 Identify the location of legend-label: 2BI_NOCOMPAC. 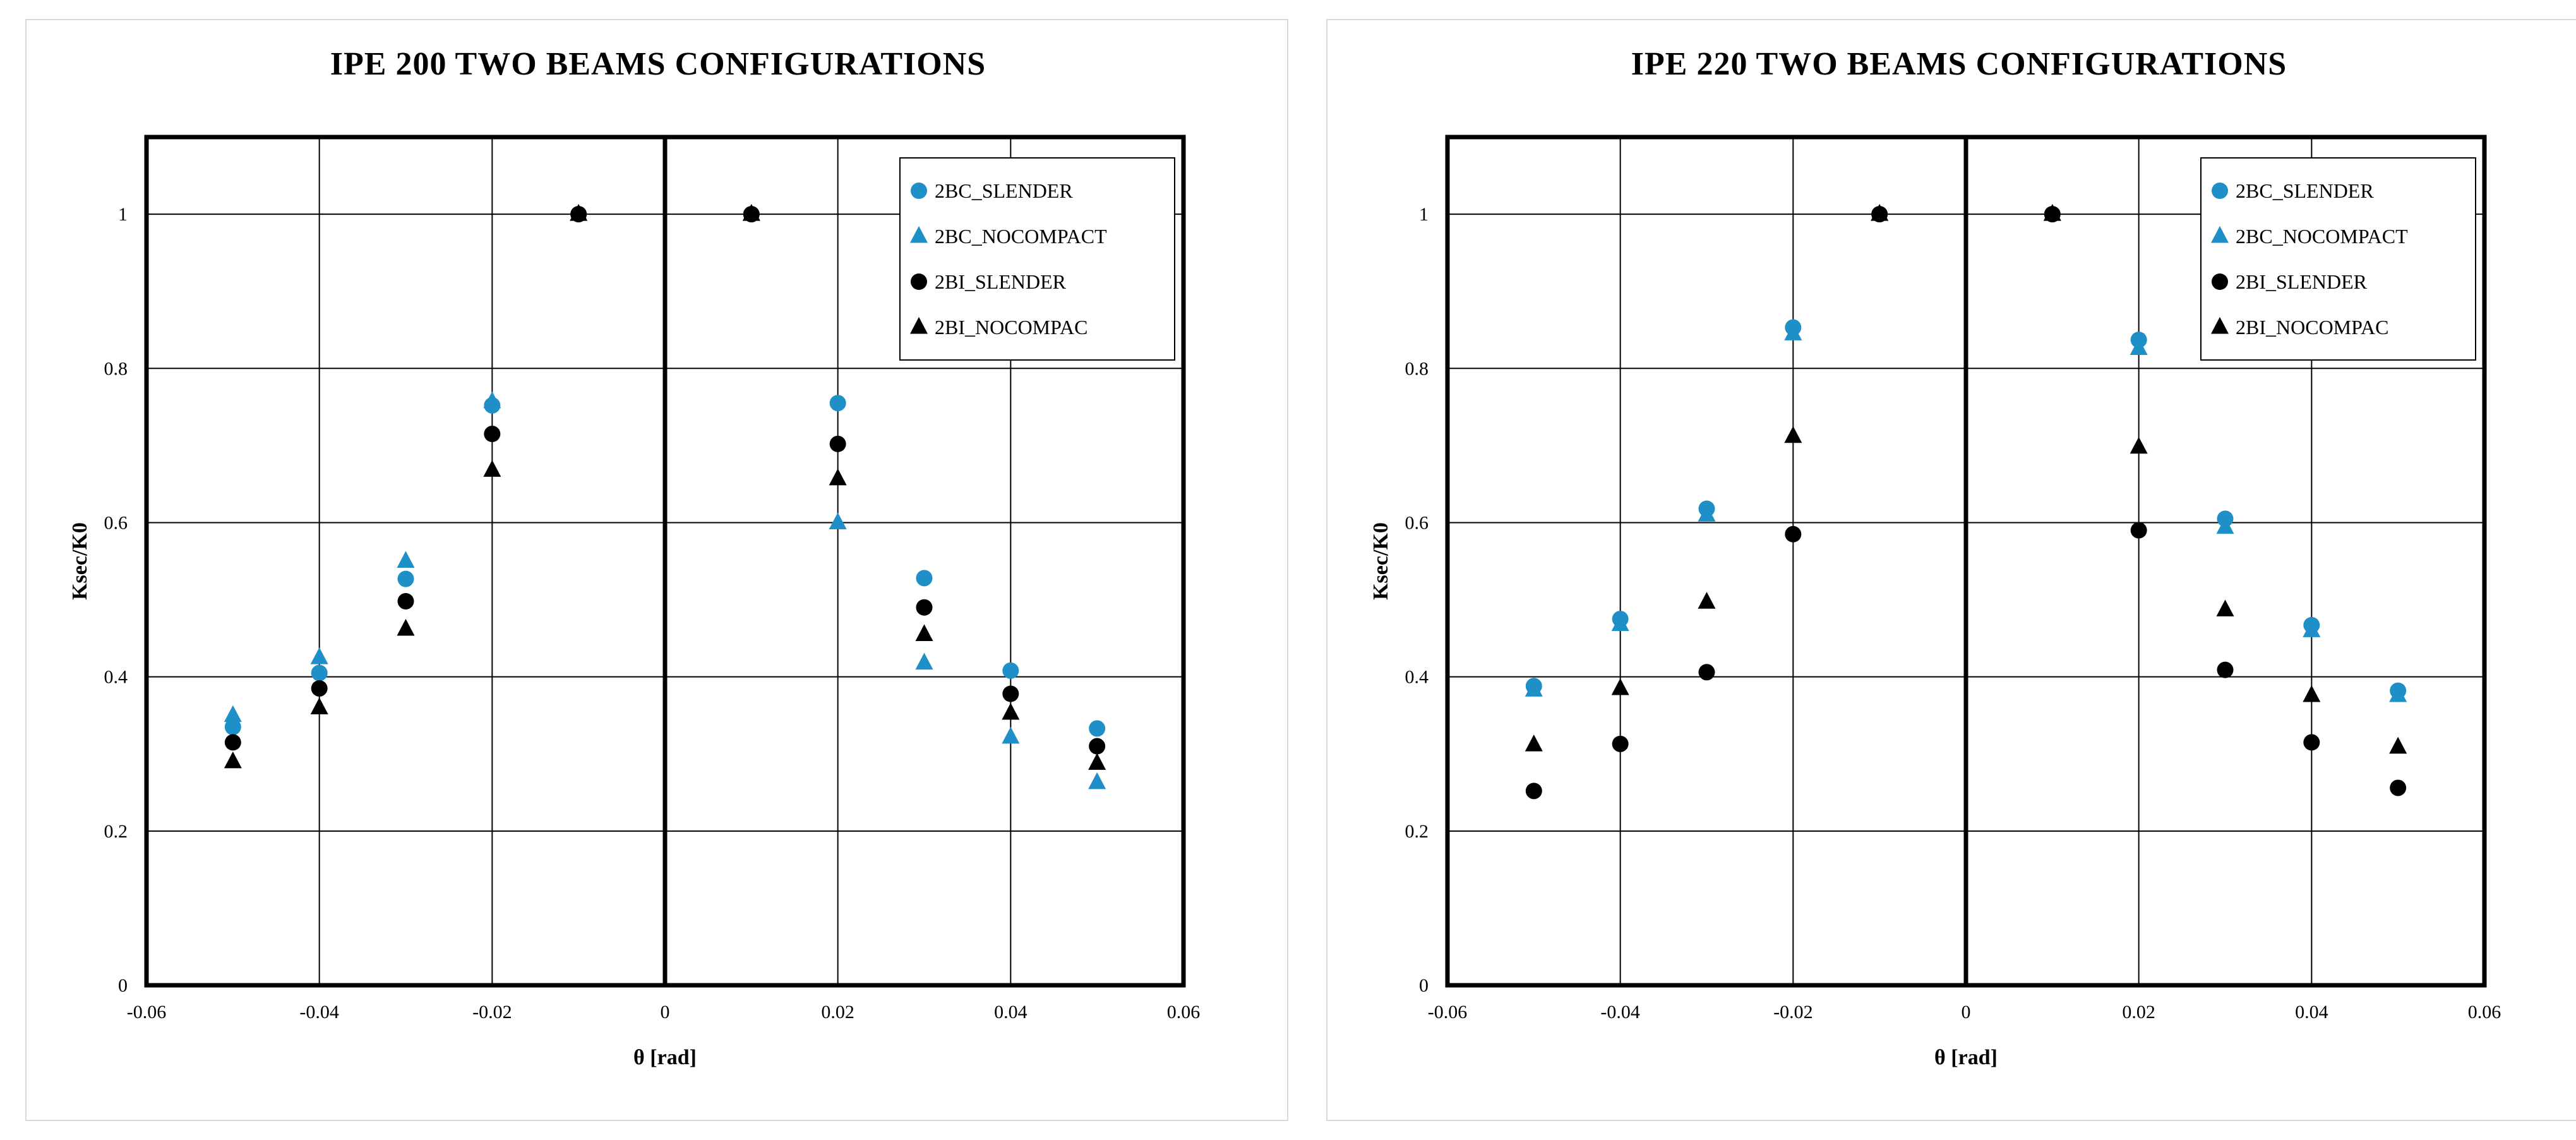
(2312, 327).